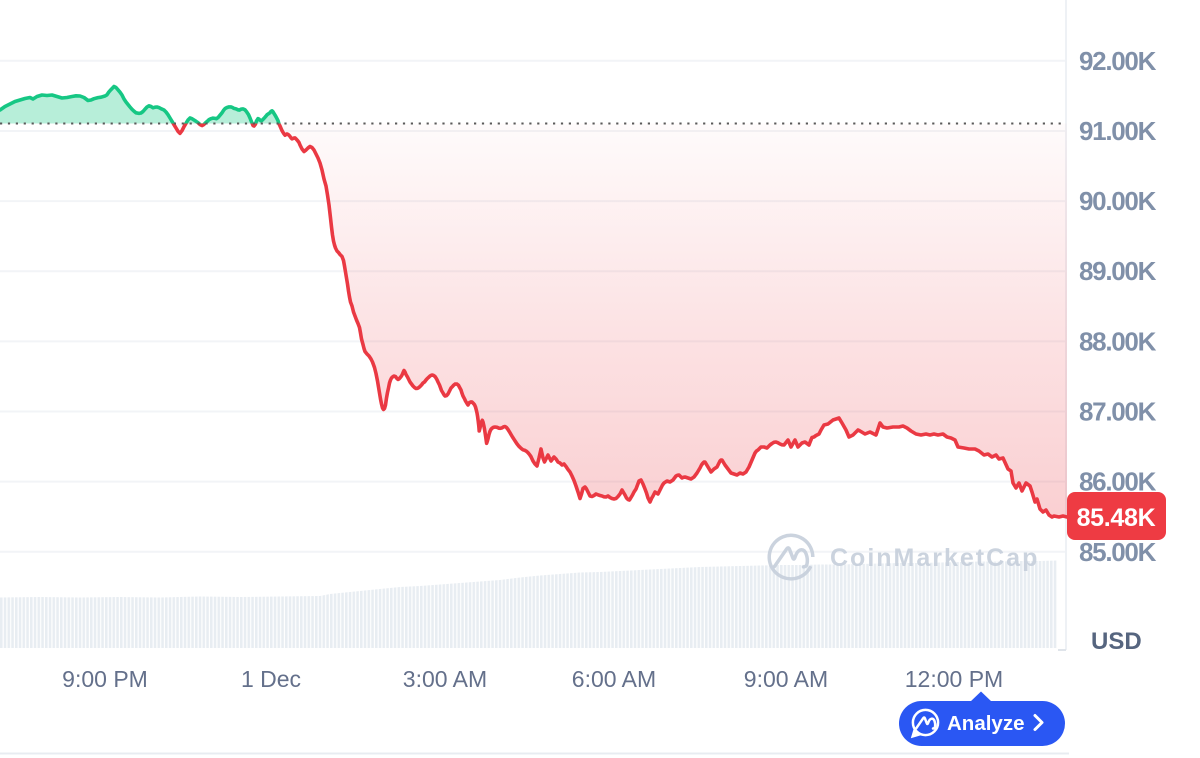 The image size is (1200, 758). What do you see at coordinates (271, 679) in the screenshot?
I see `svg-text: 1 Dec` at bounding box center [271, 679].